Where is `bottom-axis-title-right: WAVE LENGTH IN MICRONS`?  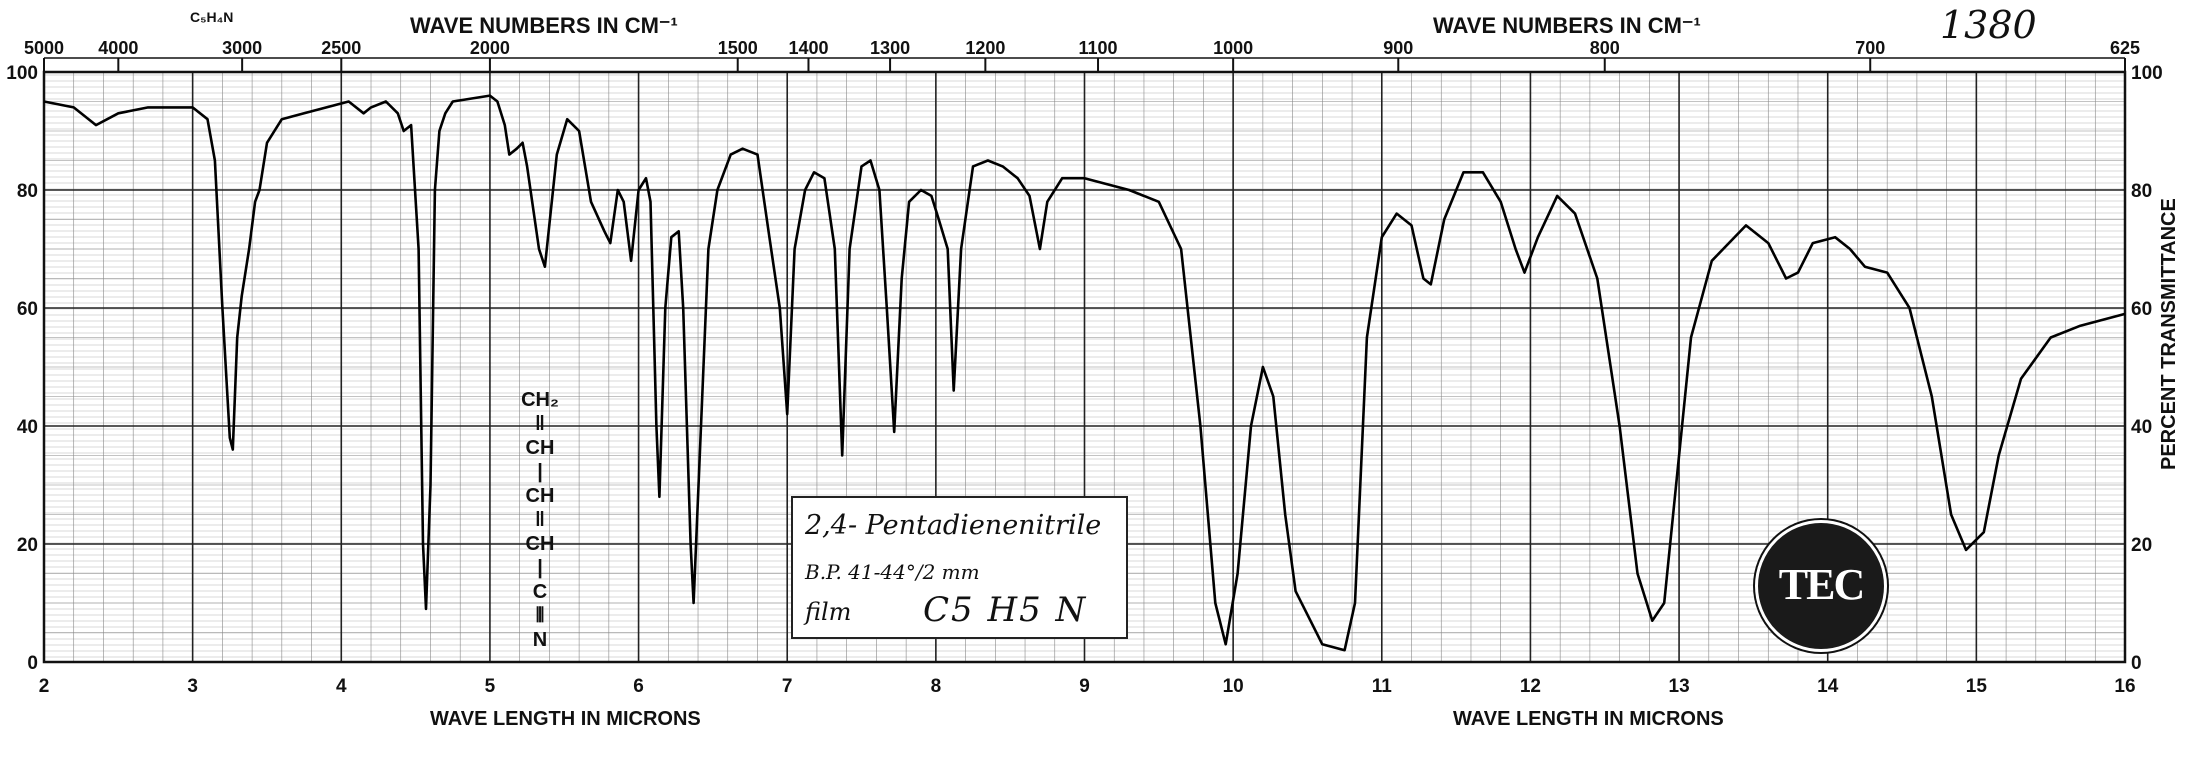 bottom-axis-title-right: WAVE LENGTH IN MICRONS is located at coordinates (1588, 719).